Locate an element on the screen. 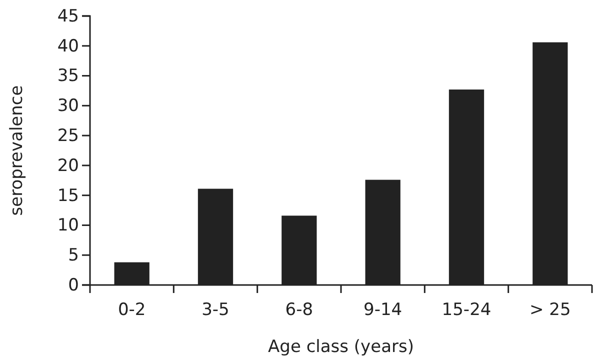 Image resolution: width=600 pixels, height=360 pixels. x-tick-label: 6-8 is located at coordinates (299, 310).